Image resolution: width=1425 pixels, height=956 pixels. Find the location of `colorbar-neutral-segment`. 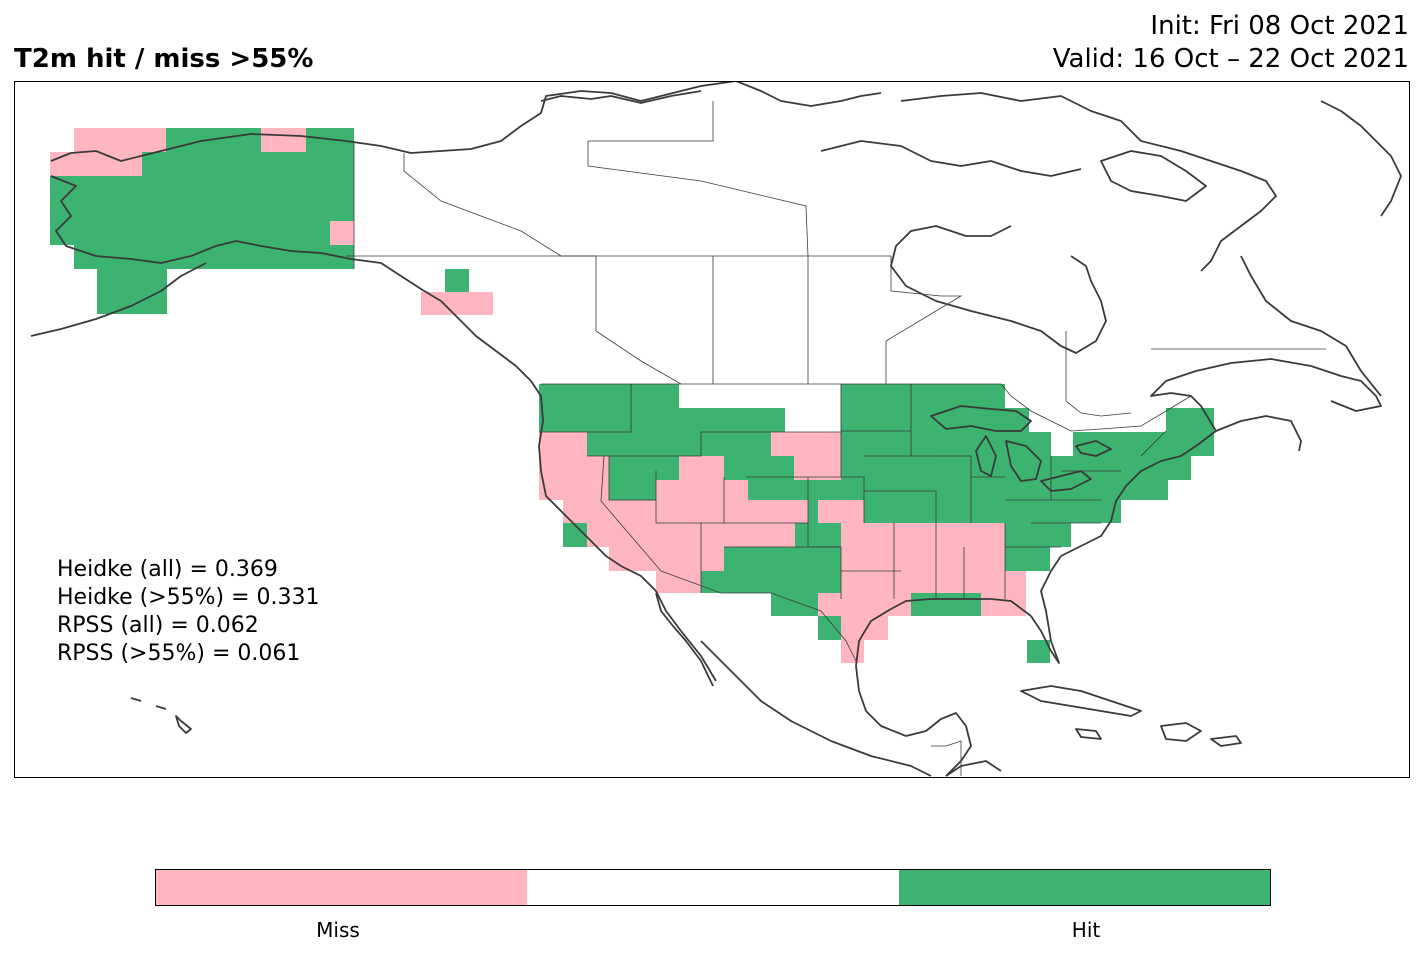

colorbar-neutral-segment is located at coordinates (713, 887).